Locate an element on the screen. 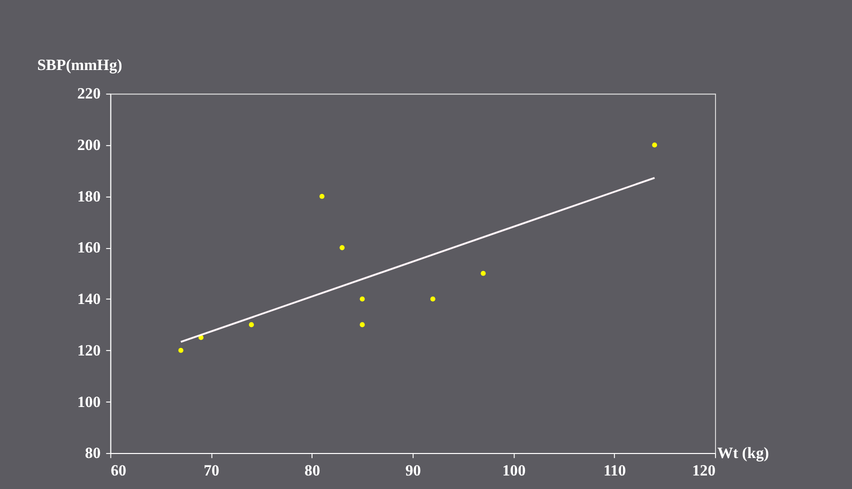 This screenshot has height=489, width=852. y-tick-label: 200 is located at coordinates (89, 145).